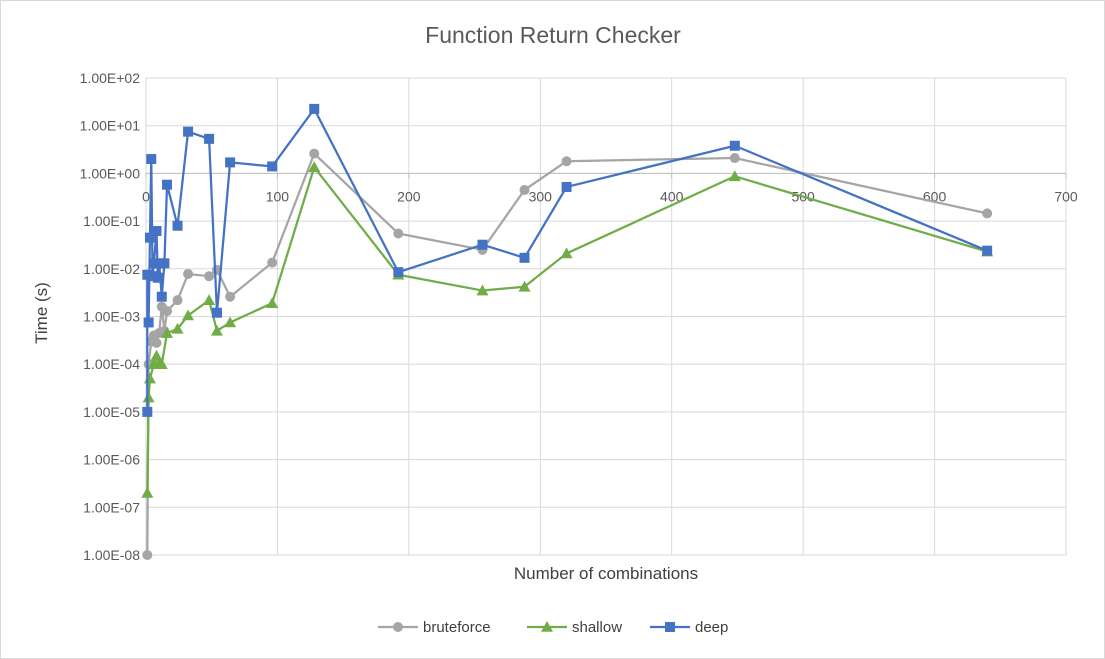  Describe the element at coordinates (457, 627) in the screenshot. I see `legend-label: bruteforce` at that location.